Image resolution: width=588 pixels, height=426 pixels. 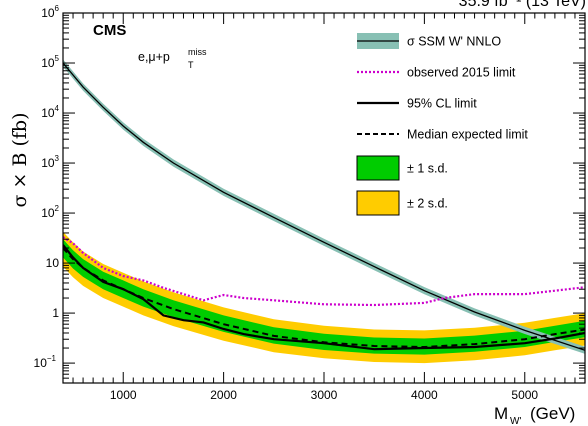 I want to click on y-axis-label: σ × B (fb), so click(x=20, y=160).